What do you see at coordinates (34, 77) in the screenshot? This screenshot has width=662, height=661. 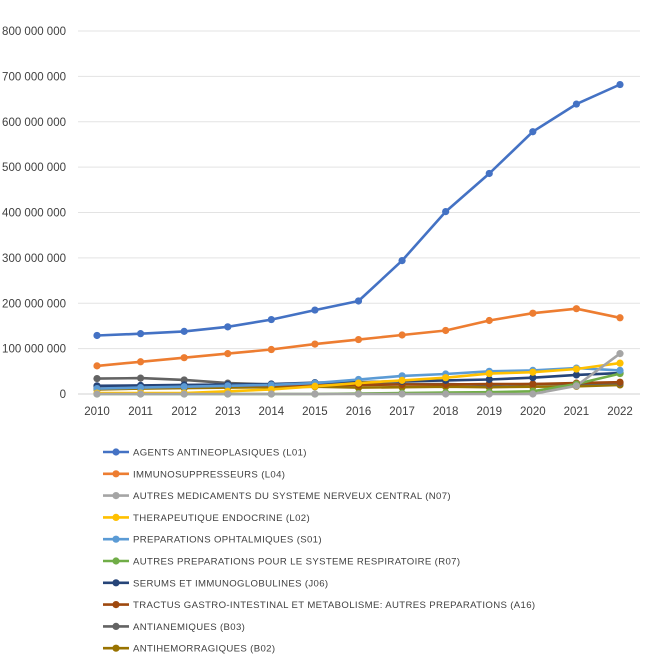 I see `y-tick-label: 700 000 000` at bounding box center [34, 77].